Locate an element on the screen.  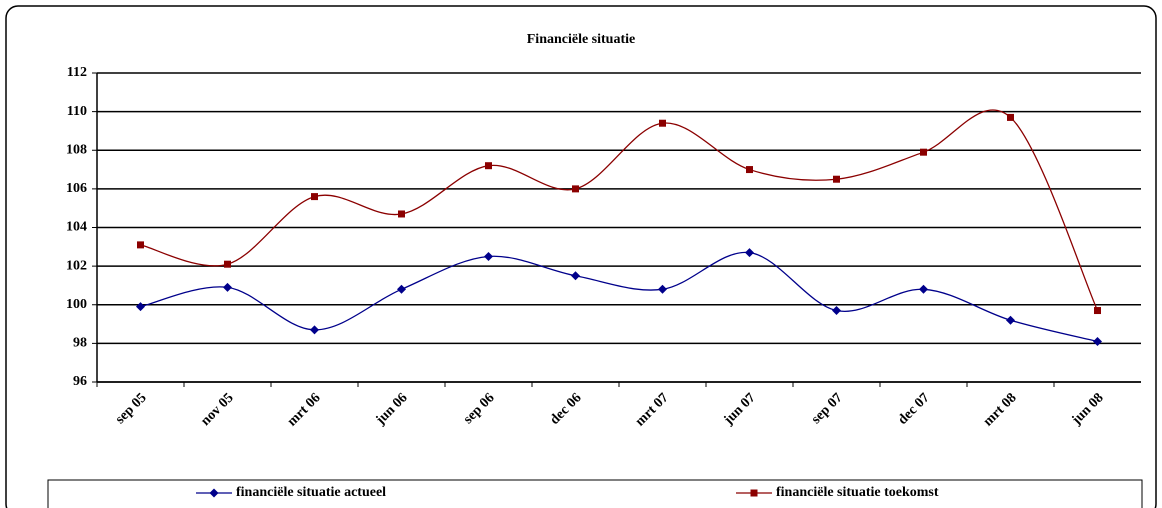
y-tick-label: 98 is located at coordinates (80, 343).